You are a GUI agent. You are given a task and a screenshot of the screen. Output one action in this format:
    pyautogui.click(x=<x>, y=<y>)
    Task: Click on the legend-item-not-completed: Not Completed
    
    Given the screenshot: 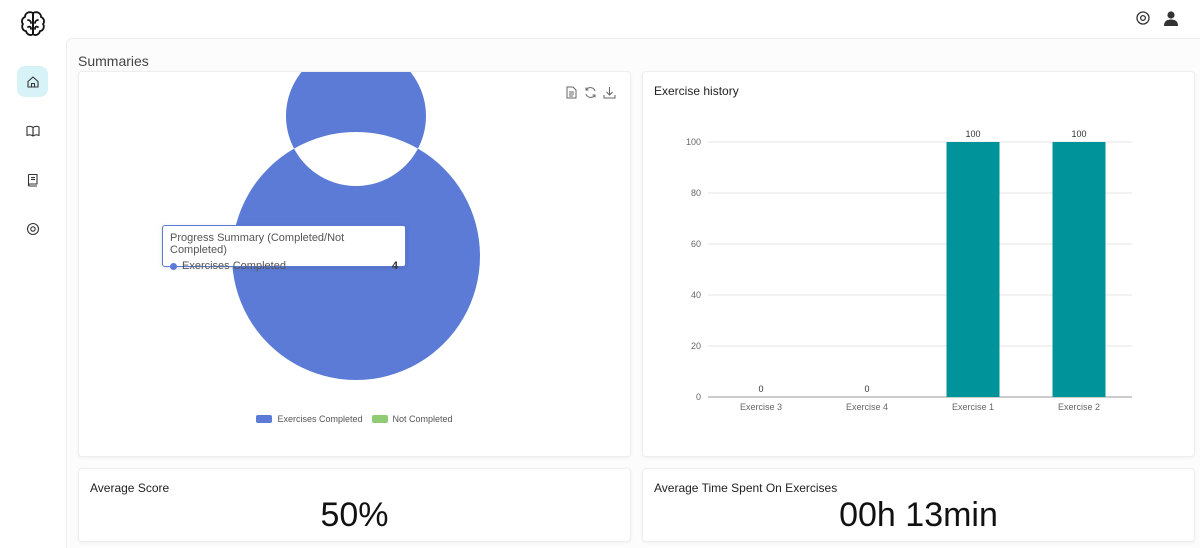 What is the action you would take?
    pyautogui.click(x=412, y=419)
    